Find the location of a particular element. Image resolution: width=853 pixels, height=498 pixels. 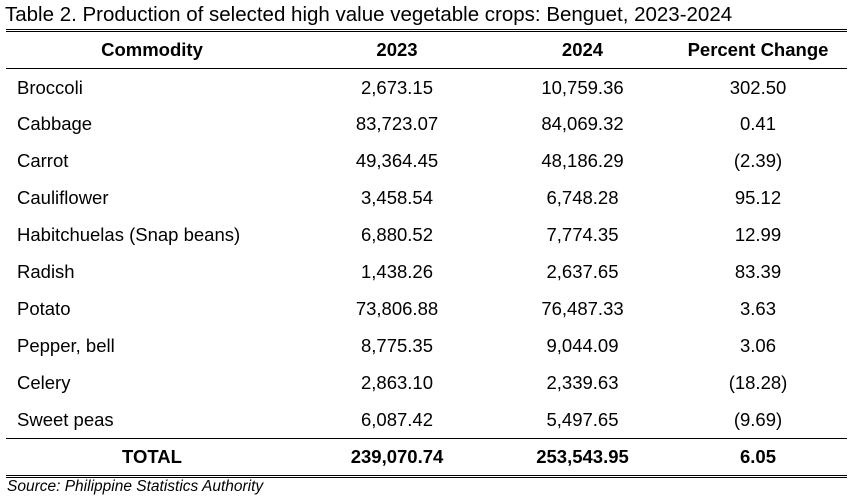

total-2023: 239,070.74 is located at coordinates (397, 456).